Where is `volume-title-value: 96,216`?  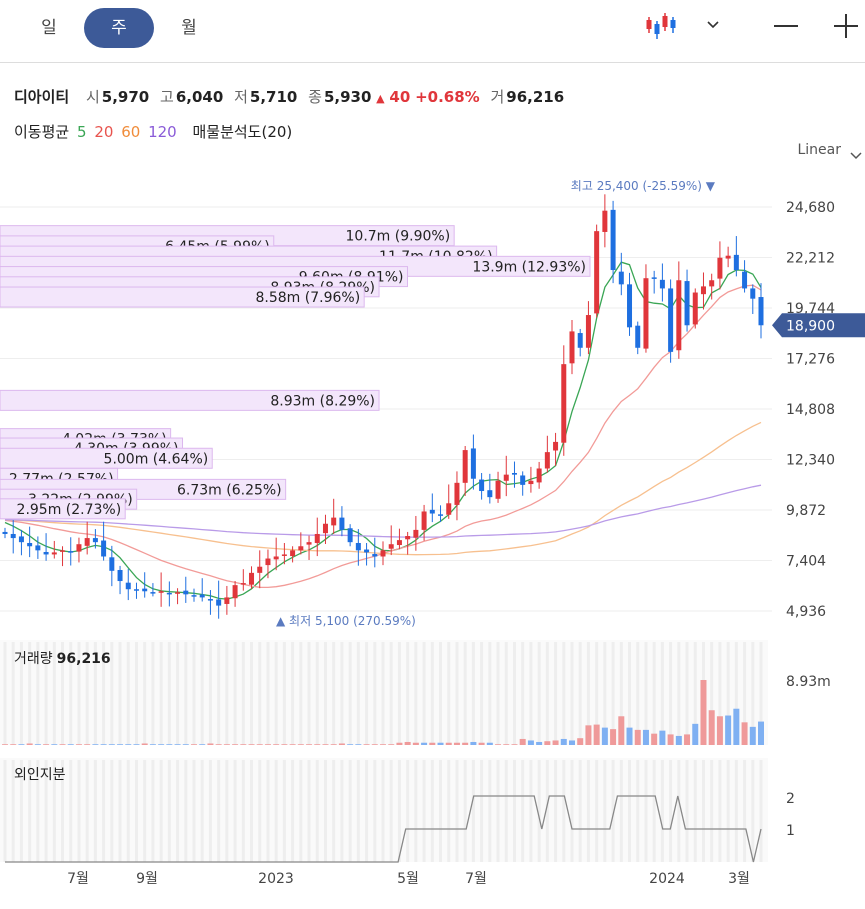
volume-title-value: 96,216 is located at coordinates (84, 659).